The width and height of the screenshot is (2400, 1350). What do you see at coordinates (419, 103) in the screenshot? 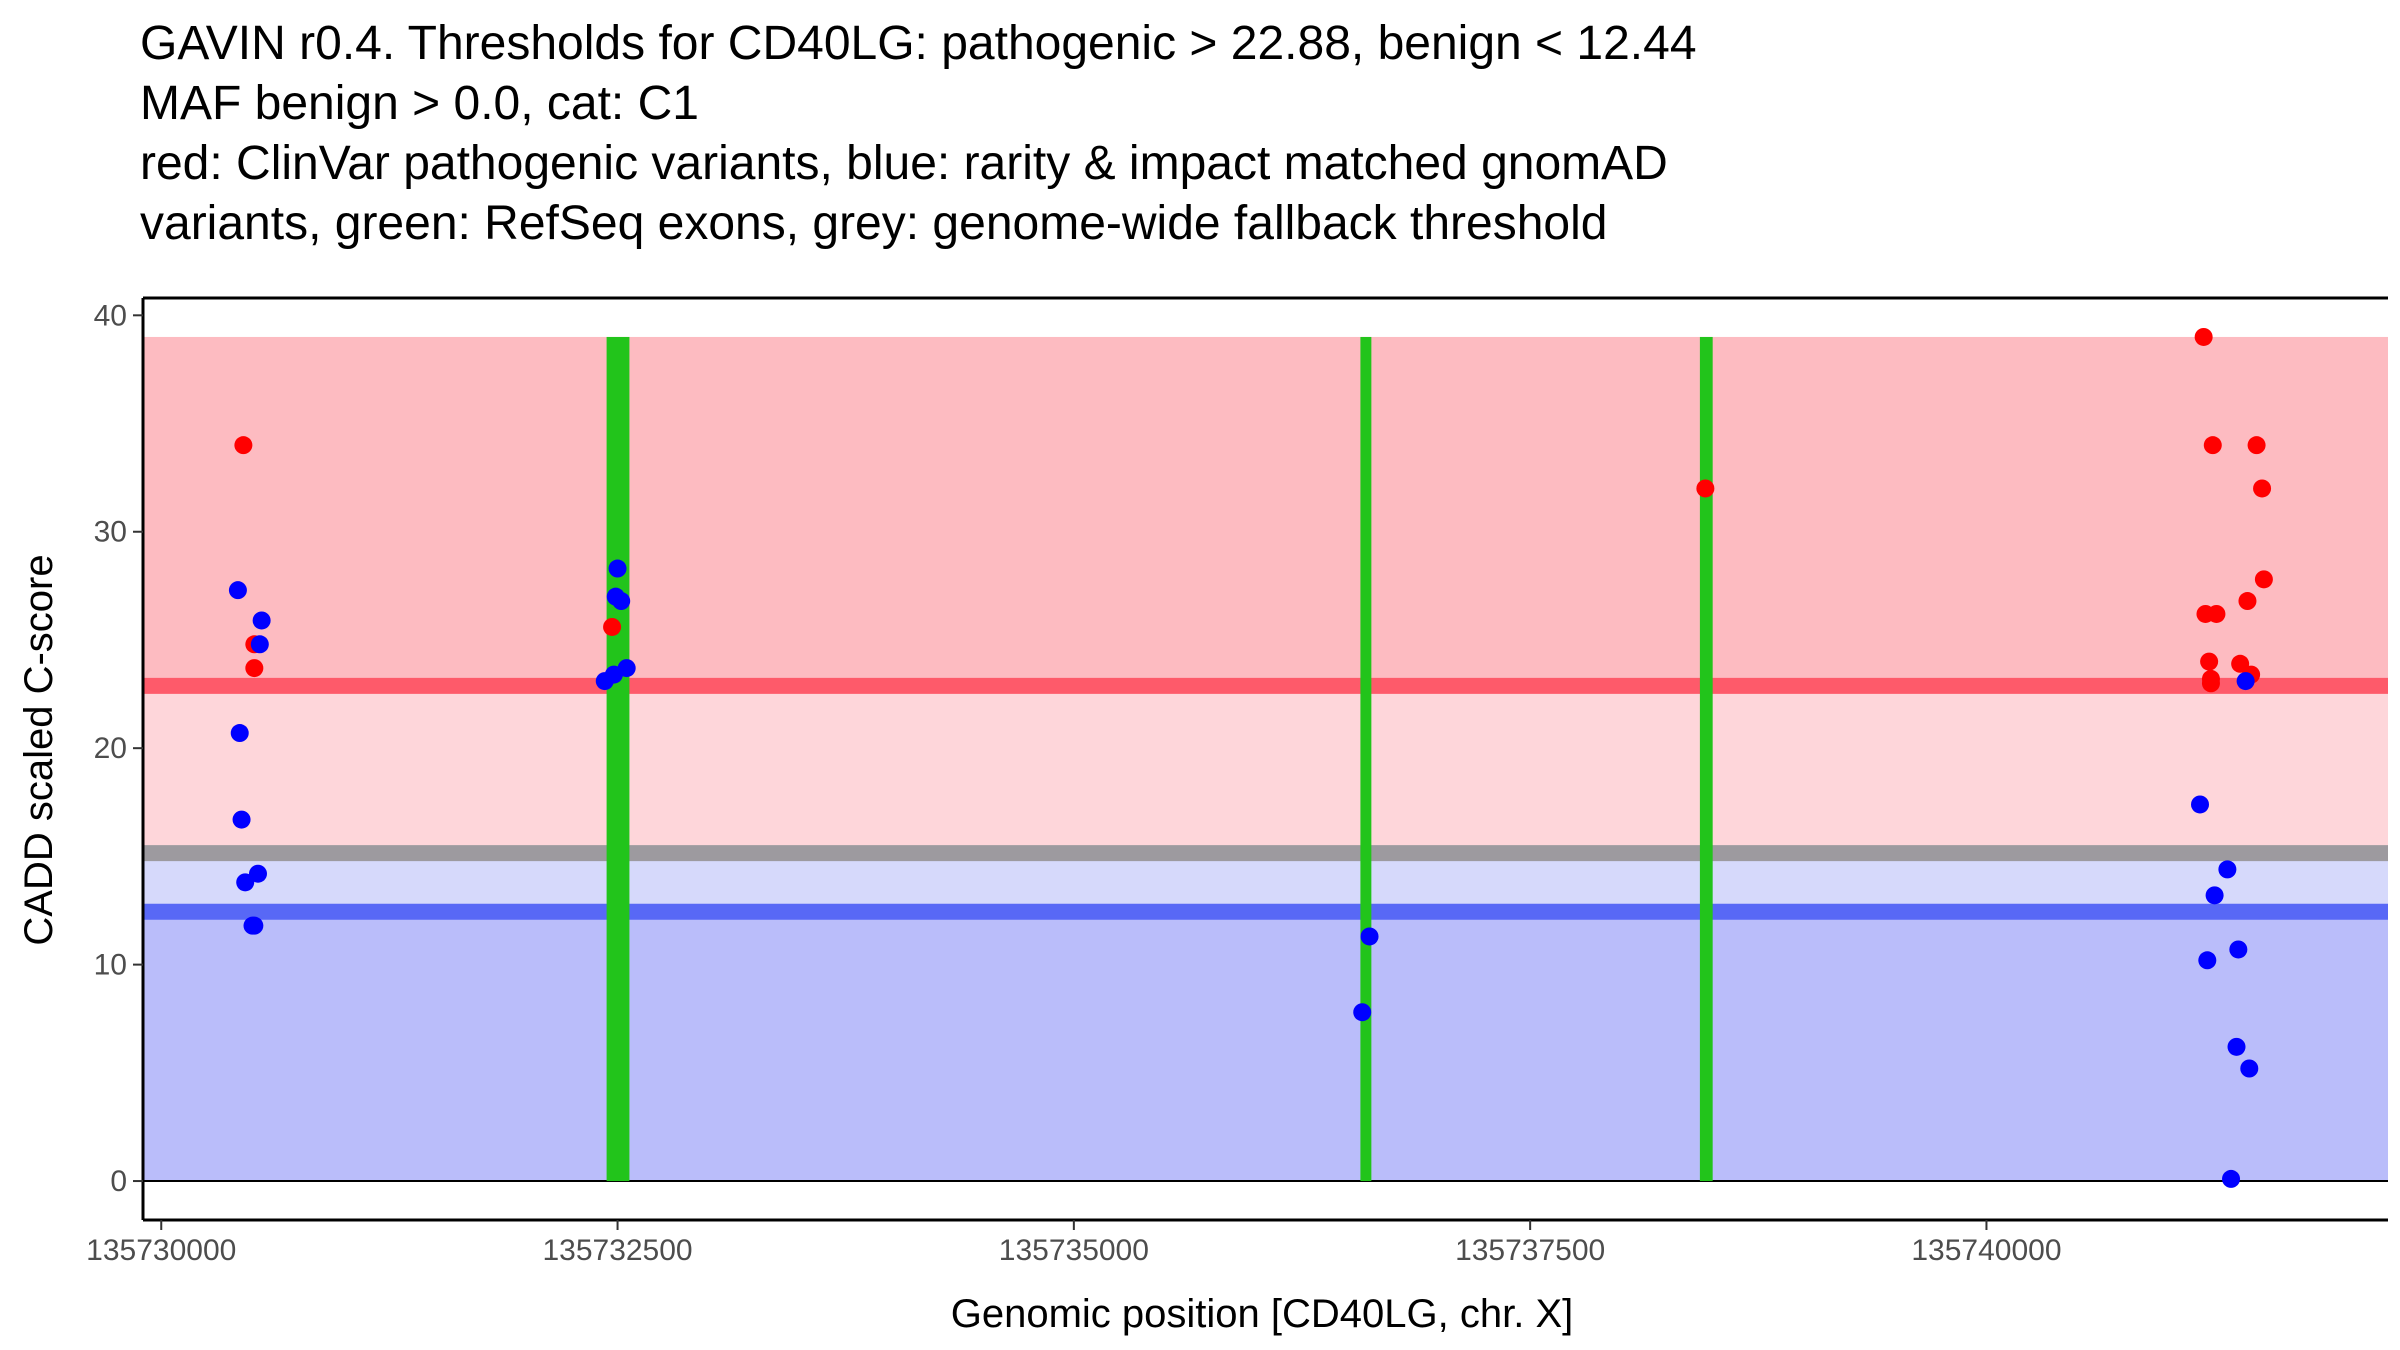
I see `title-line-2: MAF benign > 0.0, cat: C1` at bounding box center [419, 103].